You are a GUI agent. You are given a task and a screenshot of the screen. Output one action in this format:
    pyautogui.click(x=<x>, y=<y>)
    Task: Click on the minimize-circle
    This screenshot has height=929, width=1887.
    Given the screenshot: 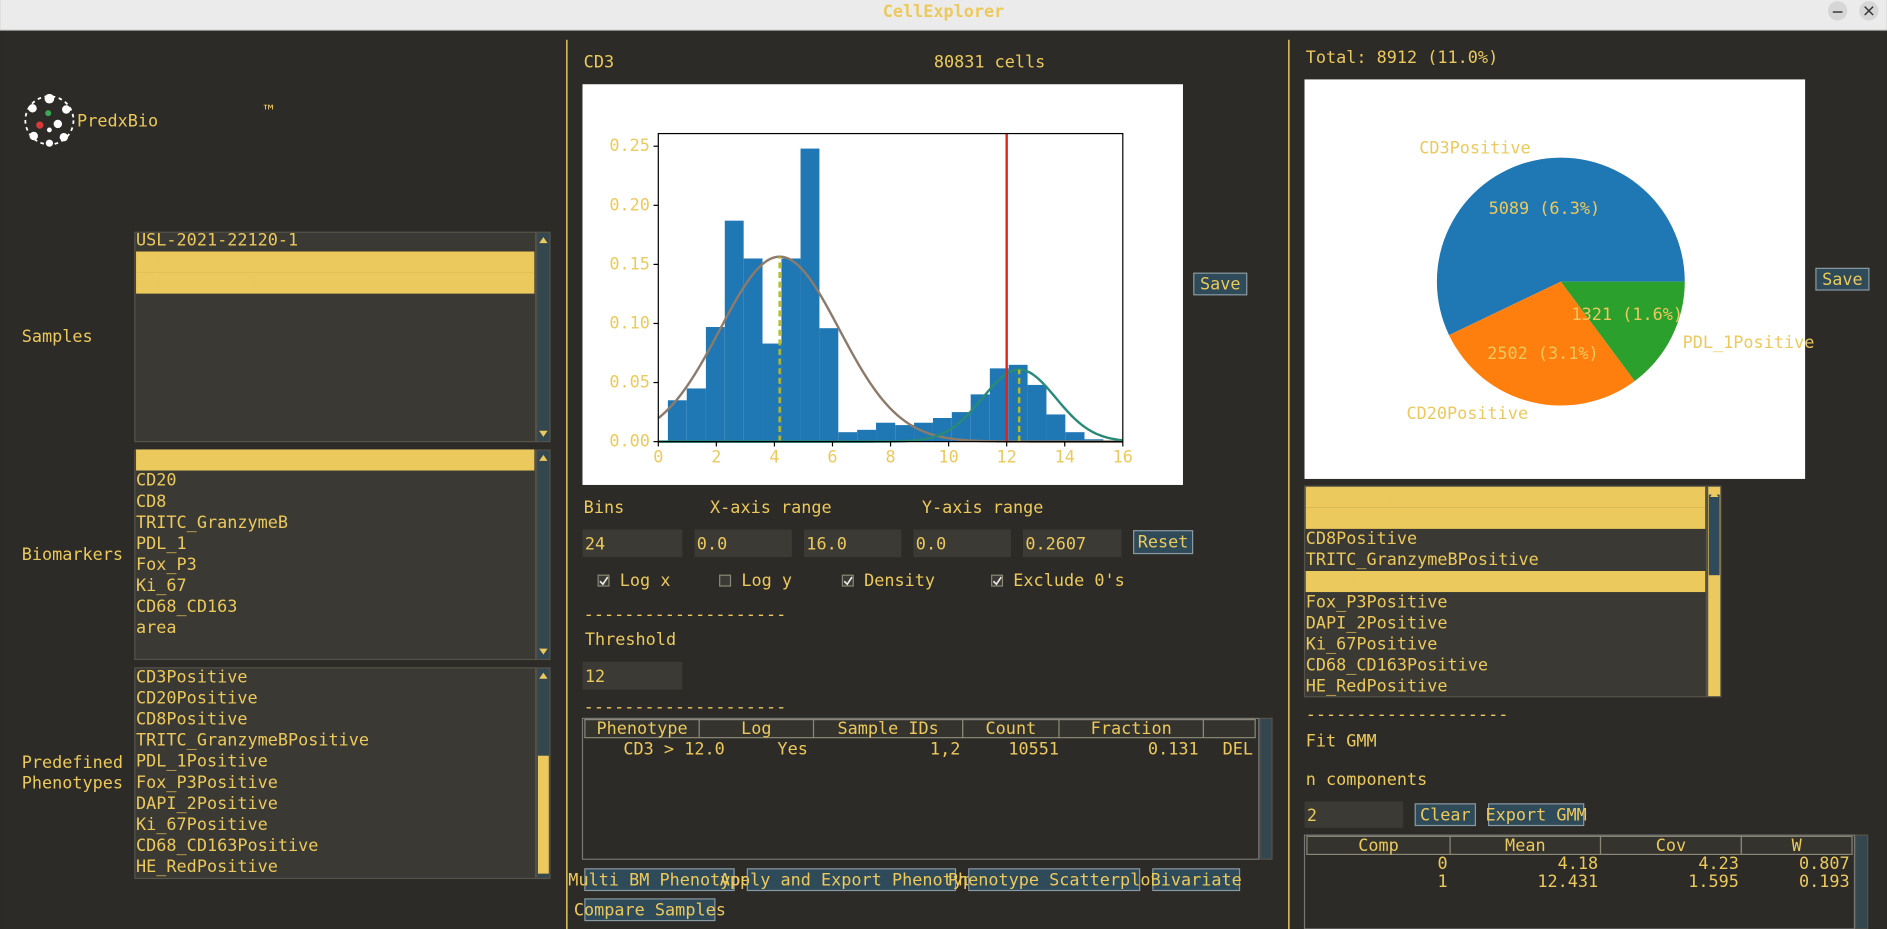 What is the action you would take?
    pyautogui.click(x=1837, y=11)
    